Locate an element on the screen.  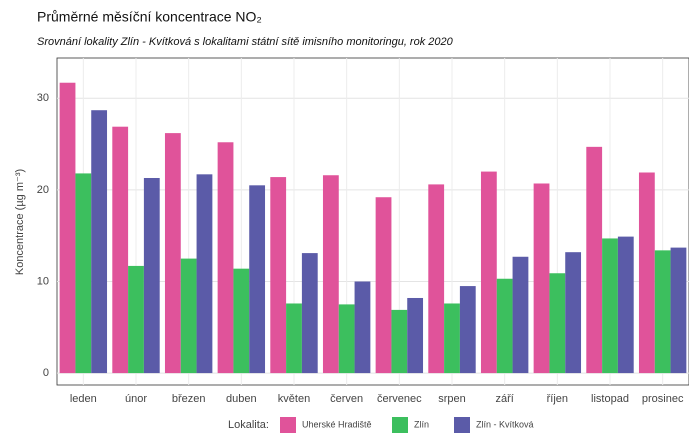
x-tick-label: září is located at coordinates (504, 399).